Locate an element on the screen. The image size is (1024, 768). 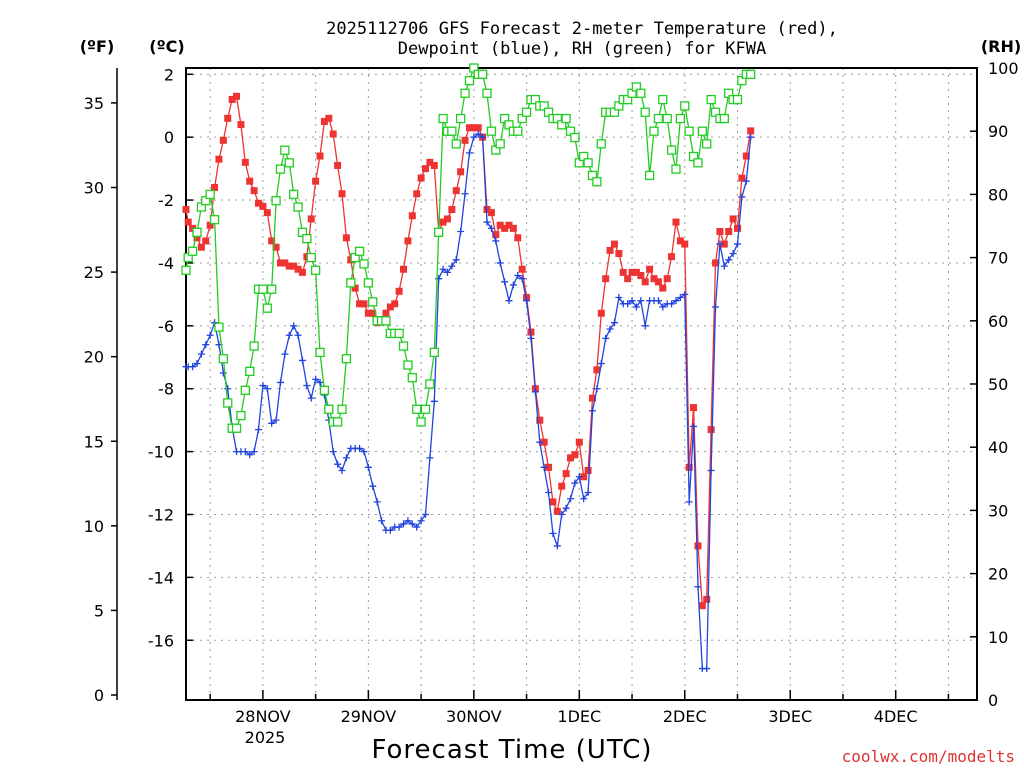
chart-title-line2: Dewpoint (blue), RH (green) for KFWA is located at coordinates (582, 49).